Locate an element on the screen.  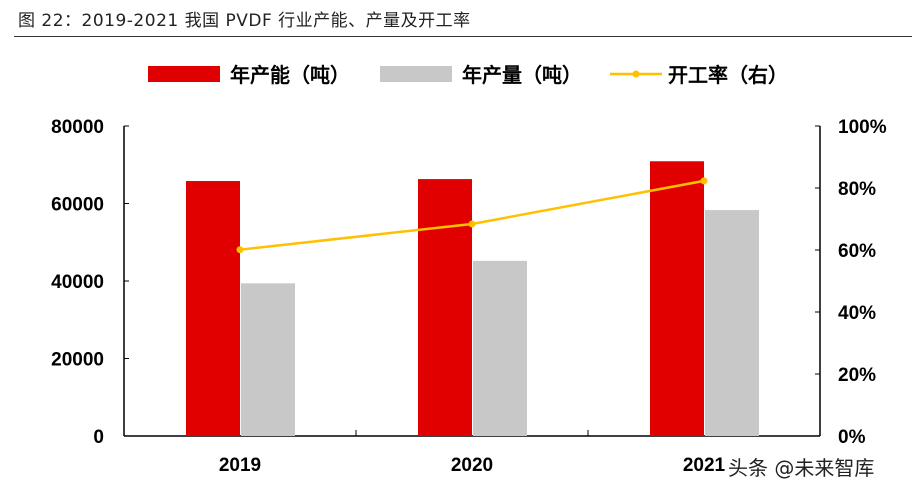
left-tick-label: 80000 is located at coordinates (77, 127).